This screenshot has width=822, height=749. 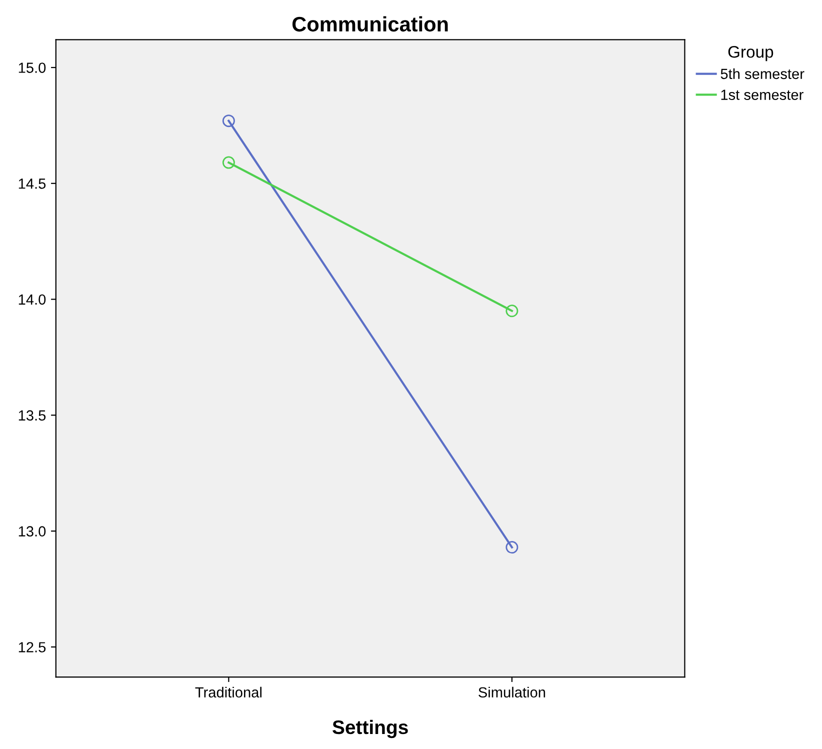 What do you see at coordinates (32, 531) in the screenshot?
I see `y-tick-label: 13.0` at bounding box center [32, 531].